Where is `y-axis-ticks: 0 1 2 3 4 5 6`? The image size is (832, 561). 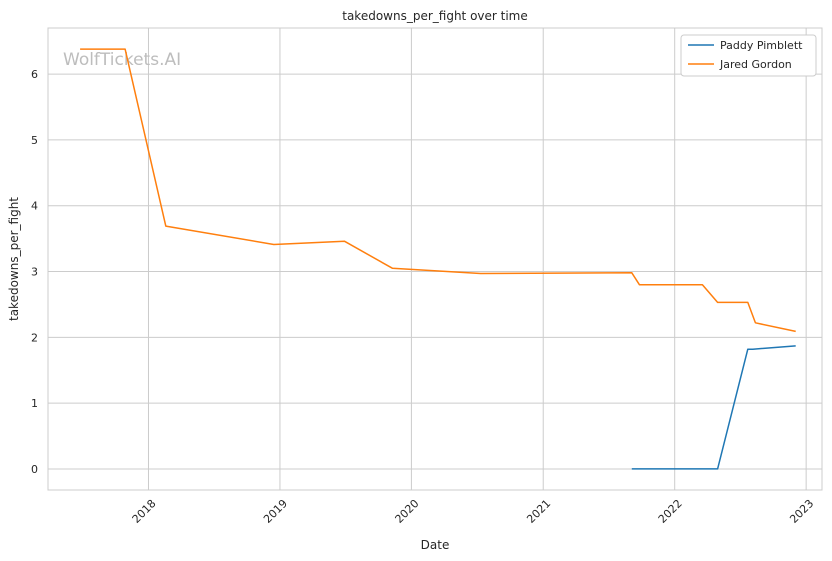 y-axis-ticks: 0 1 2 3 4 5 6 is located at coordinates (34, 272).